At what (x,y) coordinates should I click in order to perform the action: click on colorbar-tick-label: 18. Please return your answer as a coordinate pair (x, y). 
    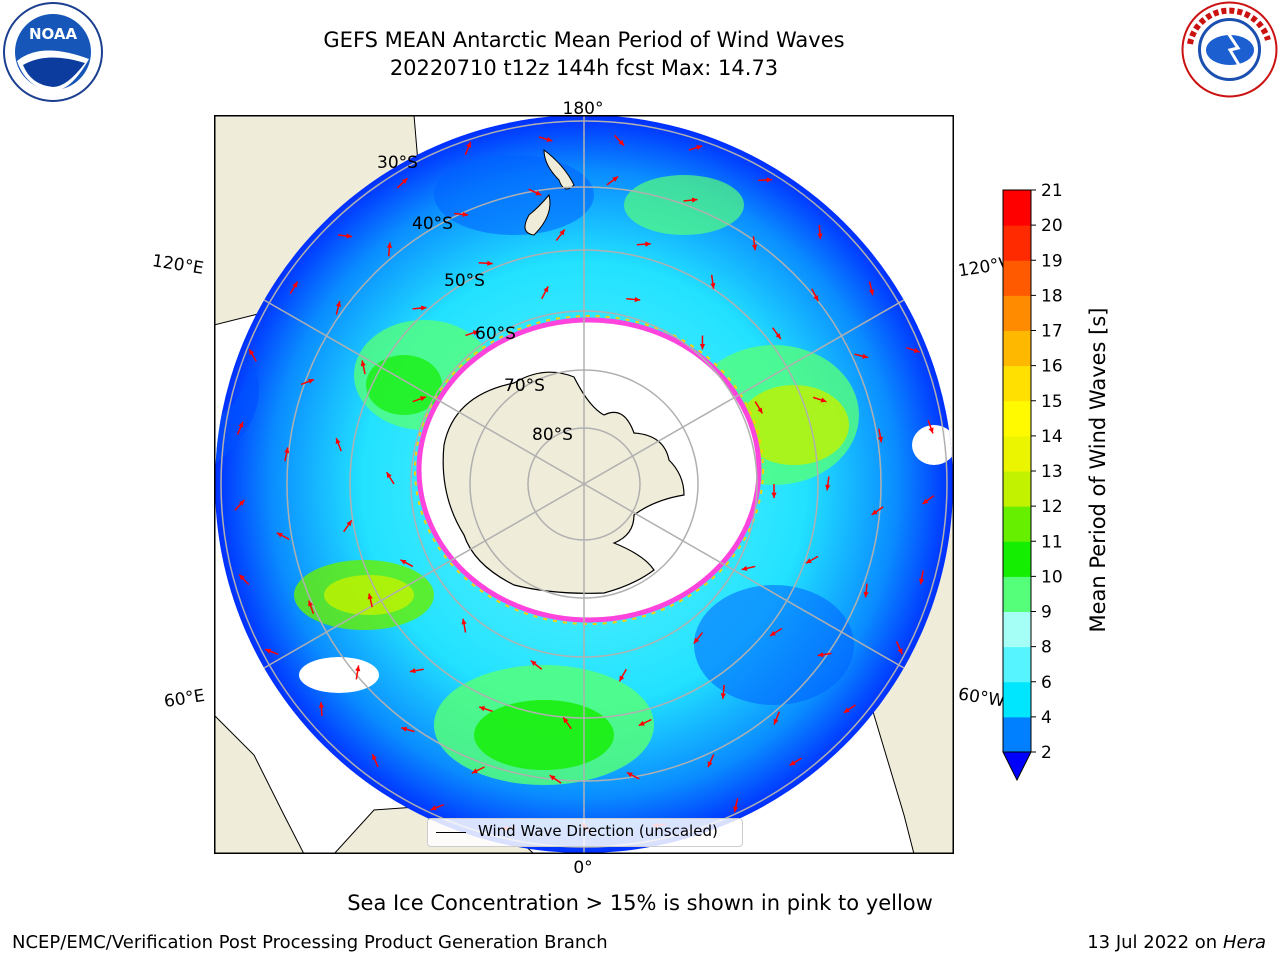
    Looking at the image, I should click on (1052, 296).